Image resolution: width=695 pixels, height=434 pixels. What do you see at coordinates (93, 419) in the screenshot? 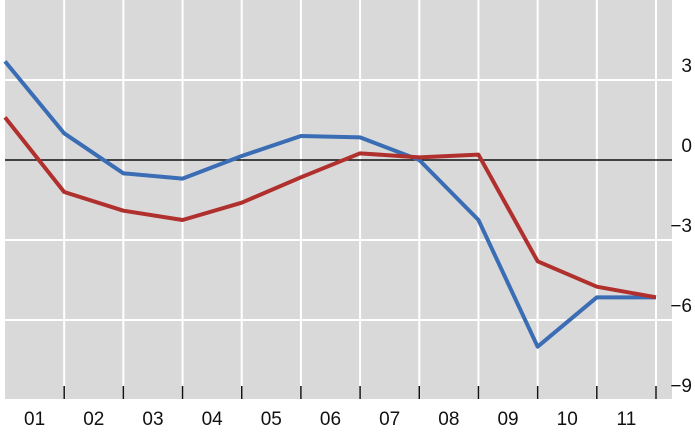
I see `x-tick-label: 02` at bounding box center [93, 419].